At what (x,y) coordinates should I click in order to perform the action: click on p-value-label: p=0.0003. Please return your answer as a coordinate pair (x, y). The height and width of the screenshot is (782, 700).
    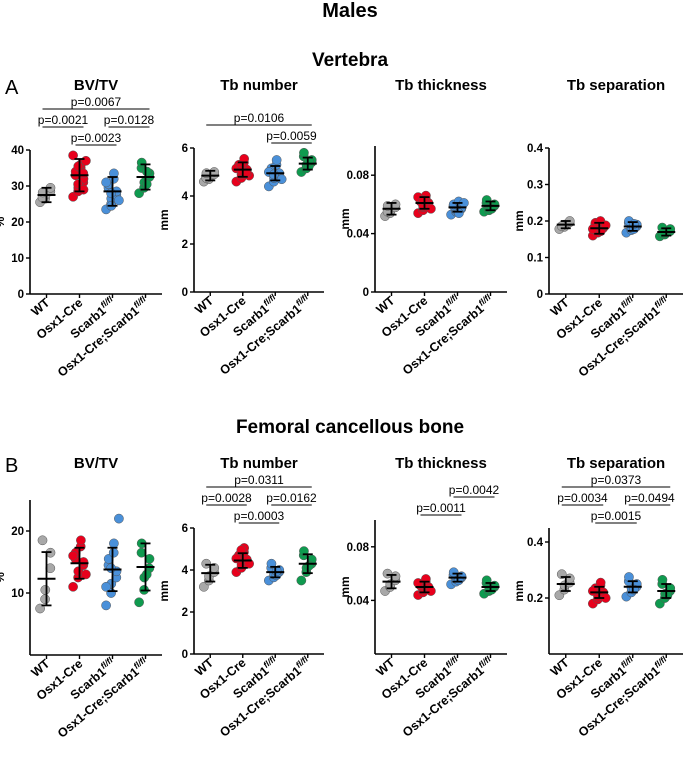
    Looking at the image, I should click on (259, 516).